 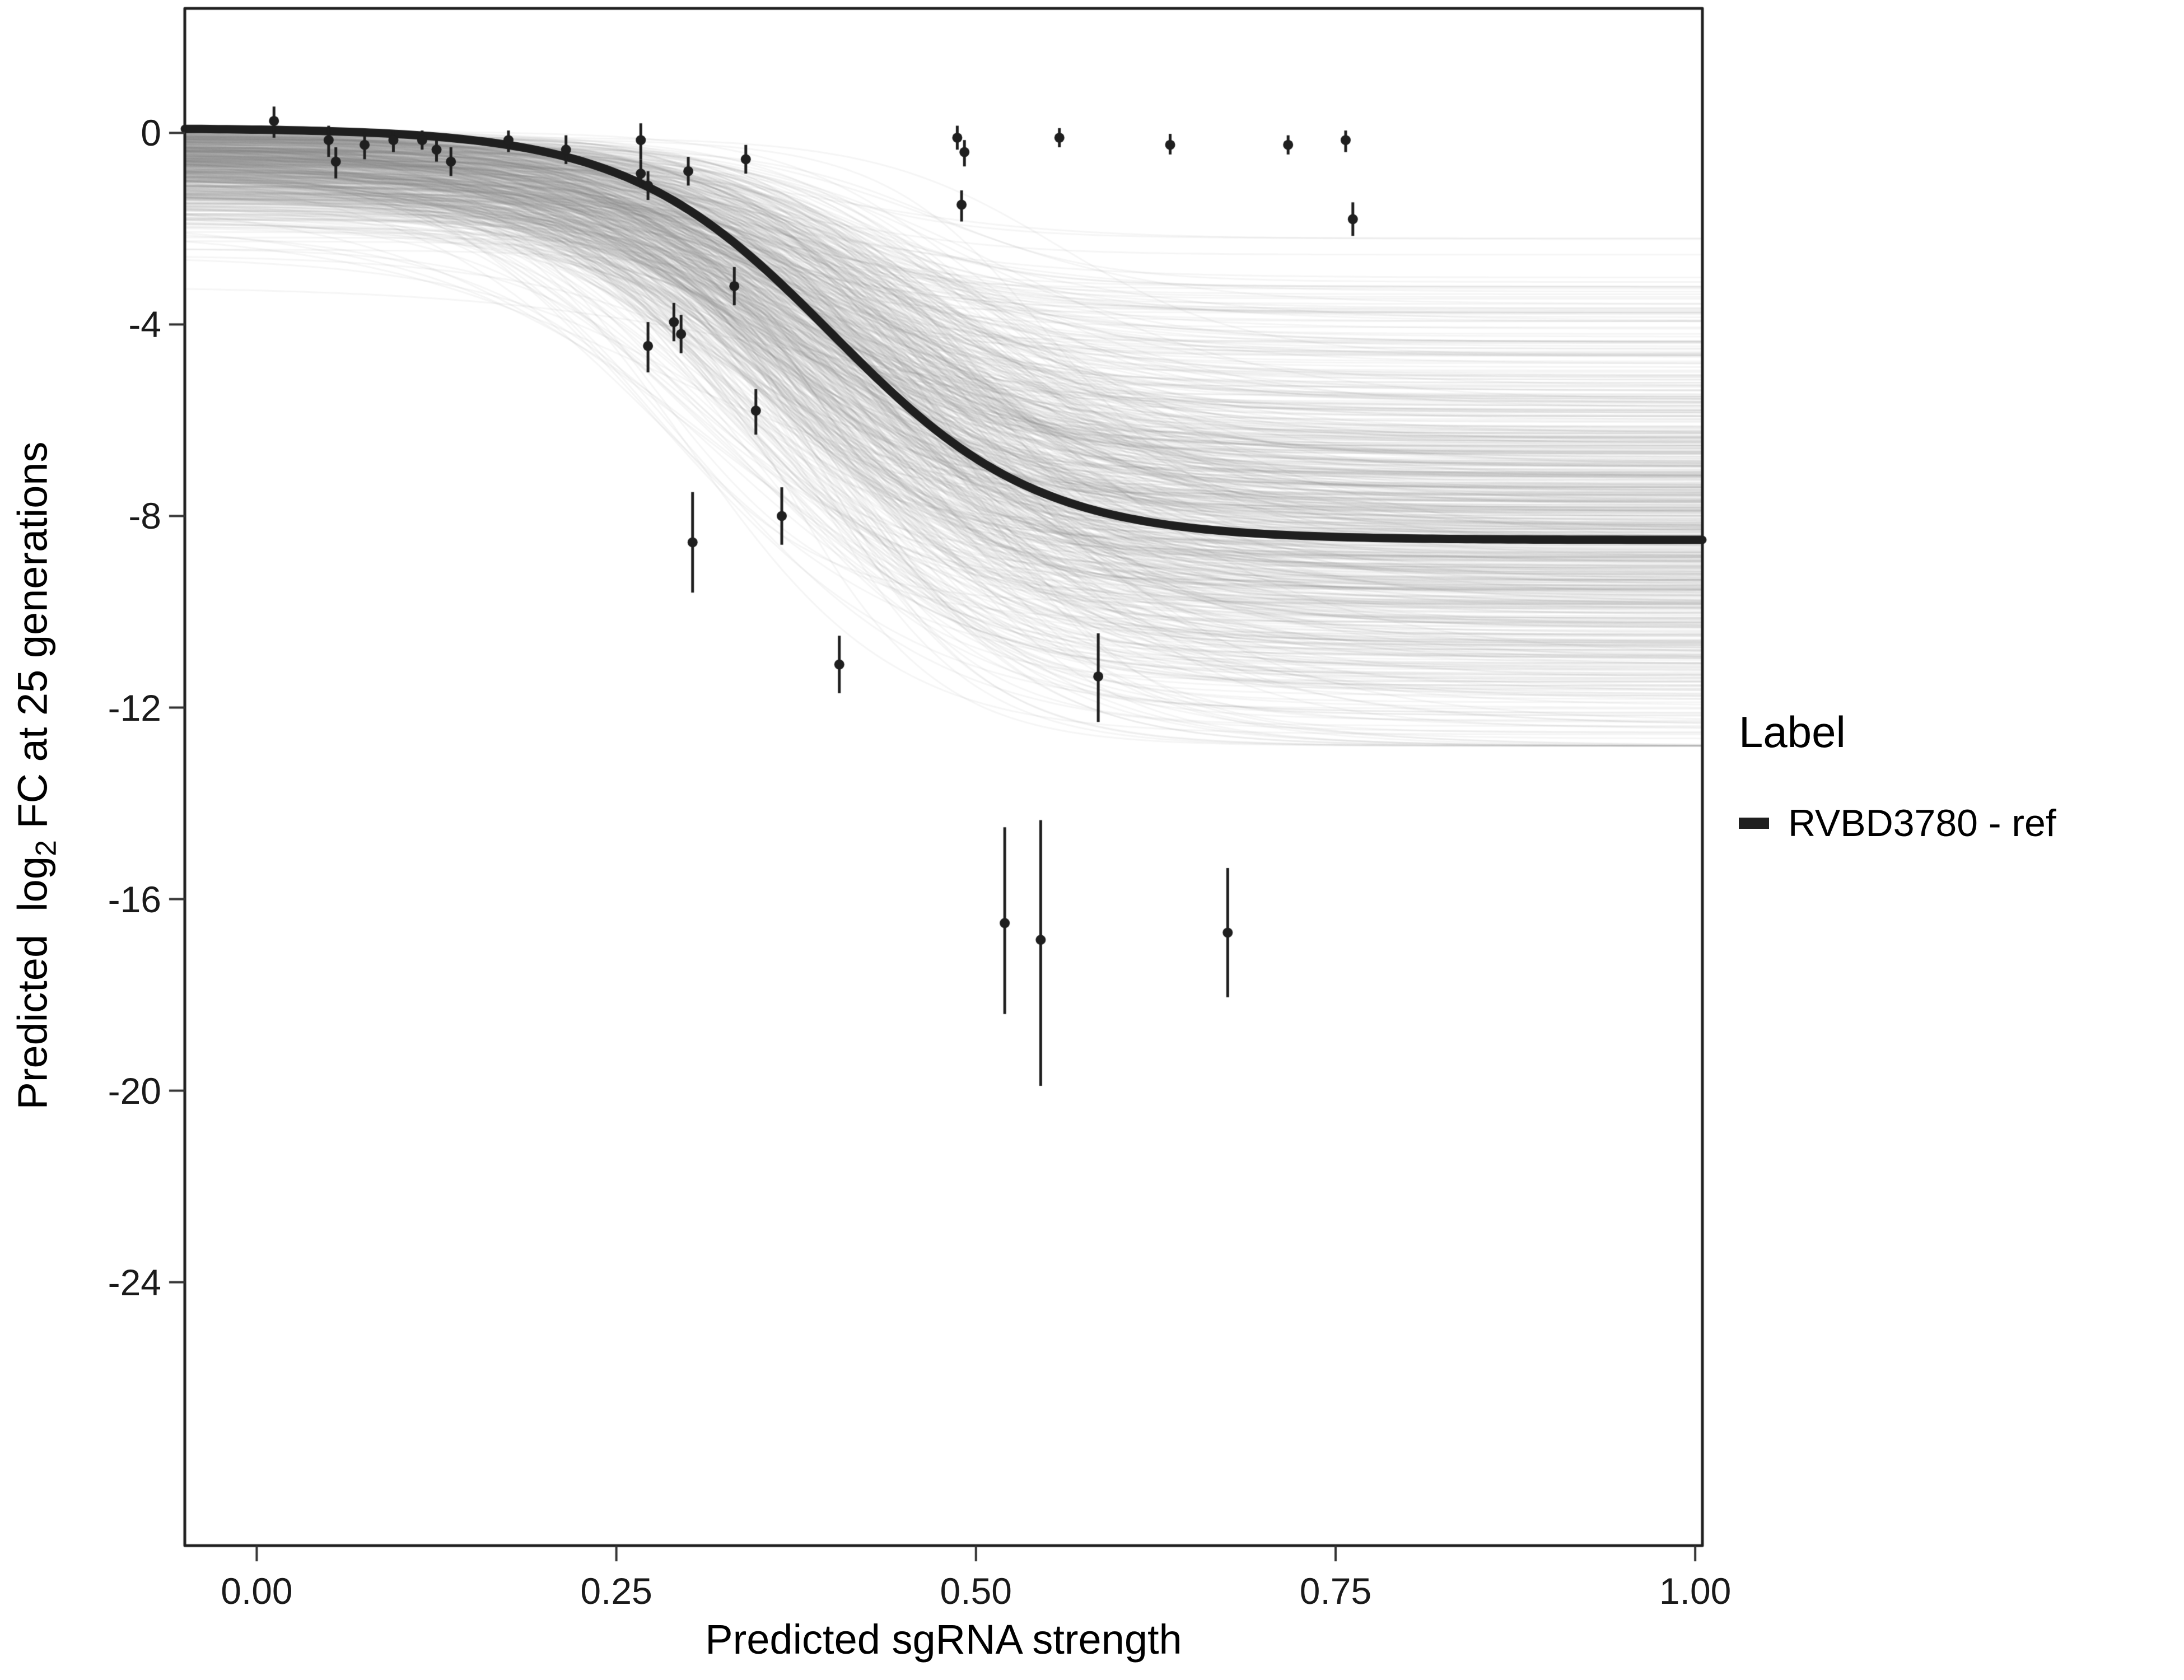 What do you see at coordinates (151, 133) in the screenshot?
I see `y-tick-label: 0` at bounding box center [151, 133].